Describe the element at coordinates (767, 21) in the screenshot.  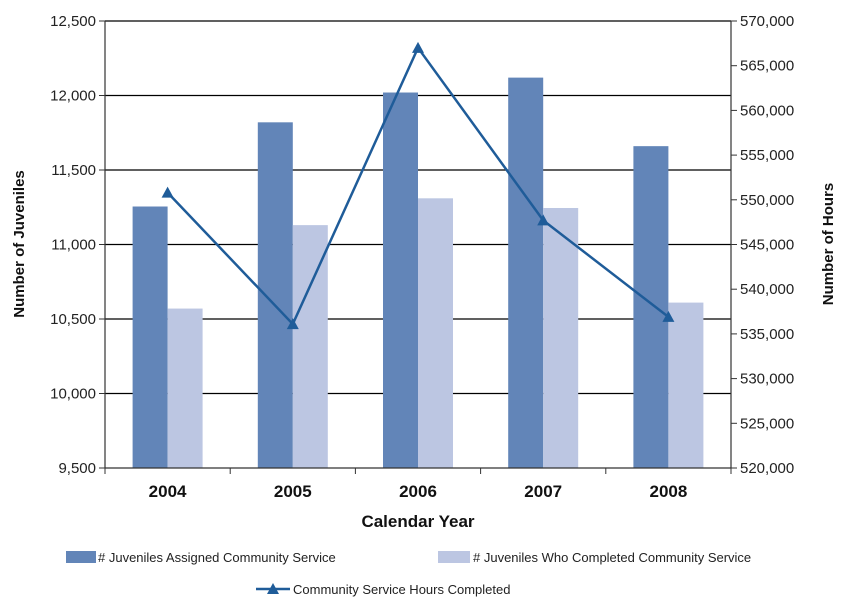
I see `y2-tick-label: 570,000` at that location.